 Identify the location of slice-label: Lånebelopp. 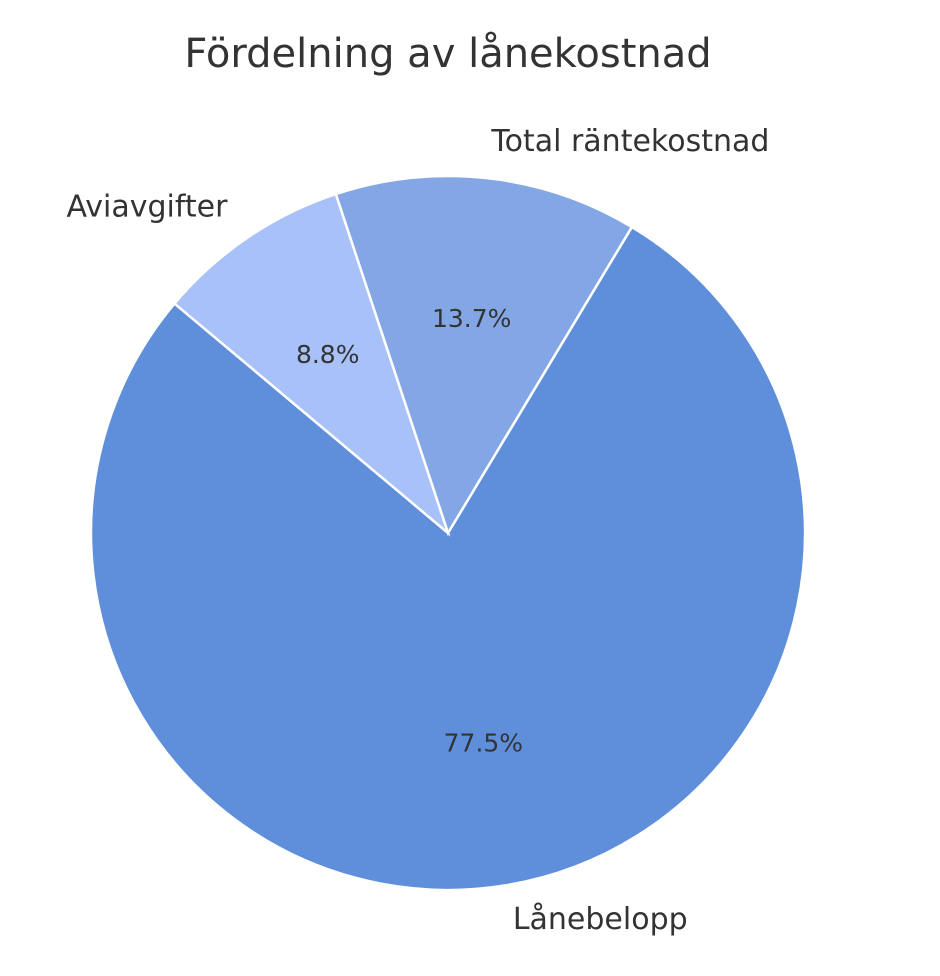
(600, 919).